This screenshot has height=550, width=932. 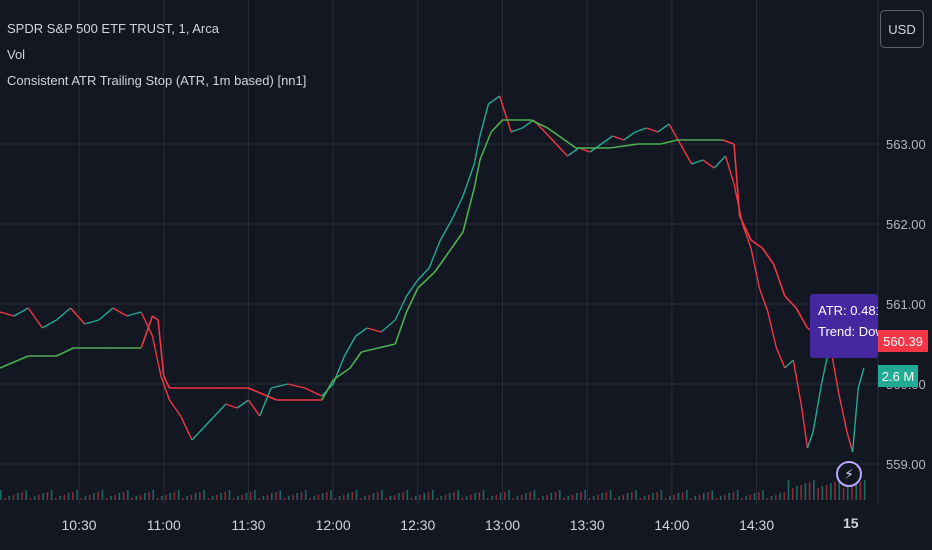 What do you see at coordinates (502, 525) in the screenshot?
I see `x-tick-label: 13:00` at bounding box center [502, 525].